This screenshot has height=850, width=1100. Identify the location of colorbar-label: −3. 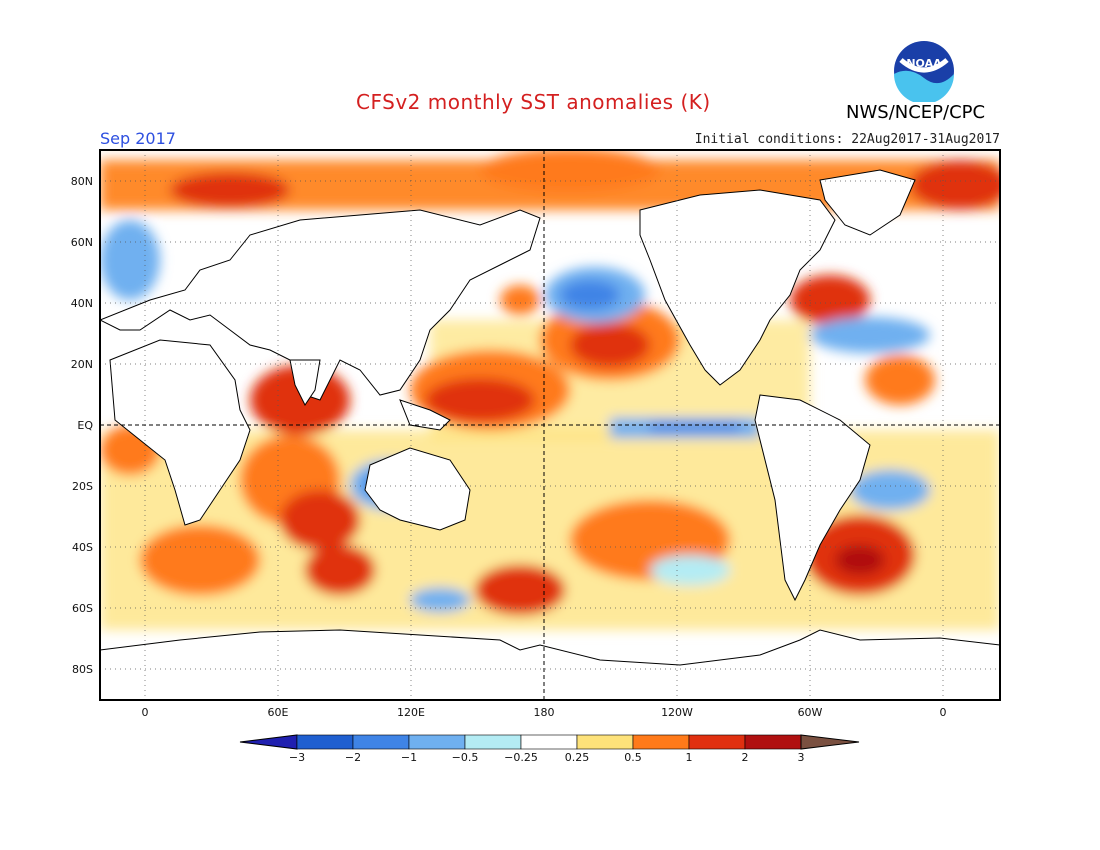
(297, 757).